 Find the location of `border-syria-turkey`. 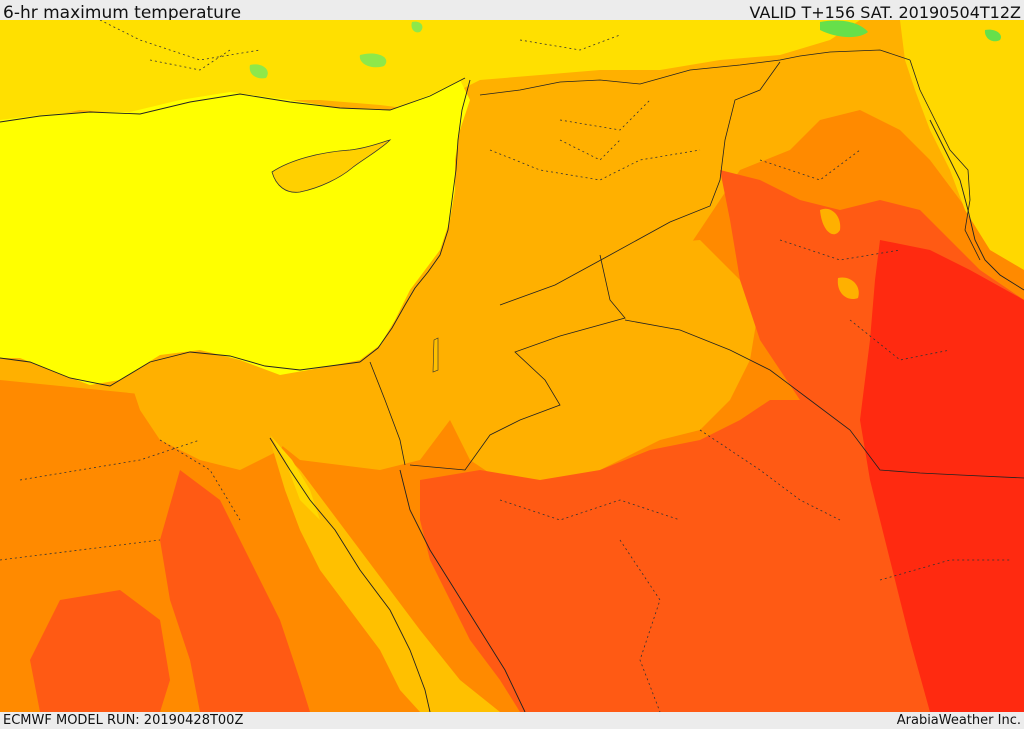

border-syria-turkey is located at coordinates (695, 72).